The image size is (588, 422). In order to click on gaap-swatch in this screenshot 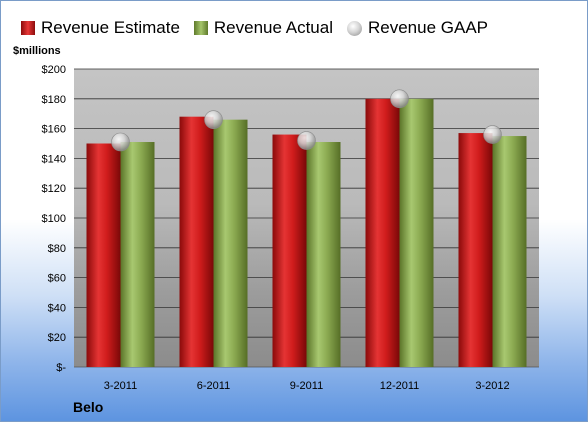, I will do `click(354, 28)`.